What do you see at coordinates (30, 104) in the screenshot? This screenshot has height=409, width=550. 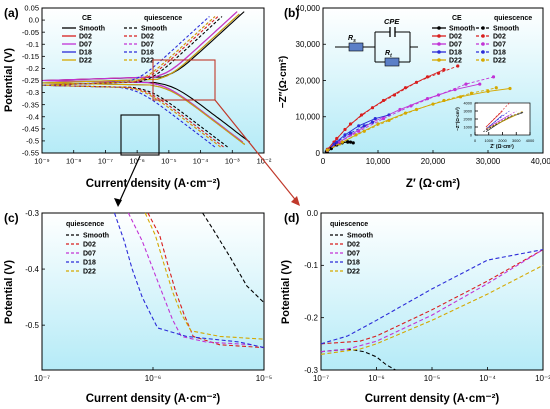 I see `panel-a-ytick-label: -0.35` at bounding box center [30, 104].